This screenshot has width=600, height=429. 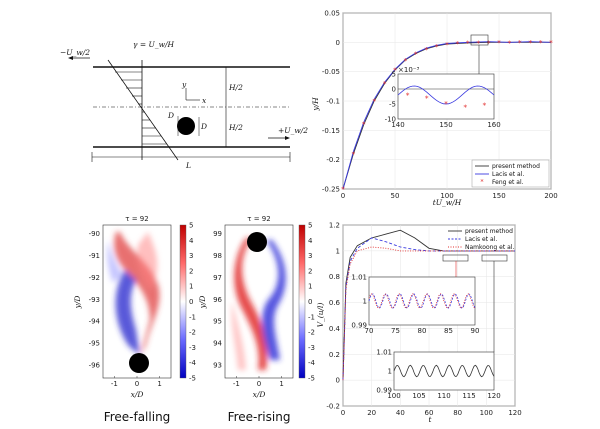 What do you see at coordinates (257, 242) in the screenshot?
I see `rising-cylinder` at bounding box center [257, 242].